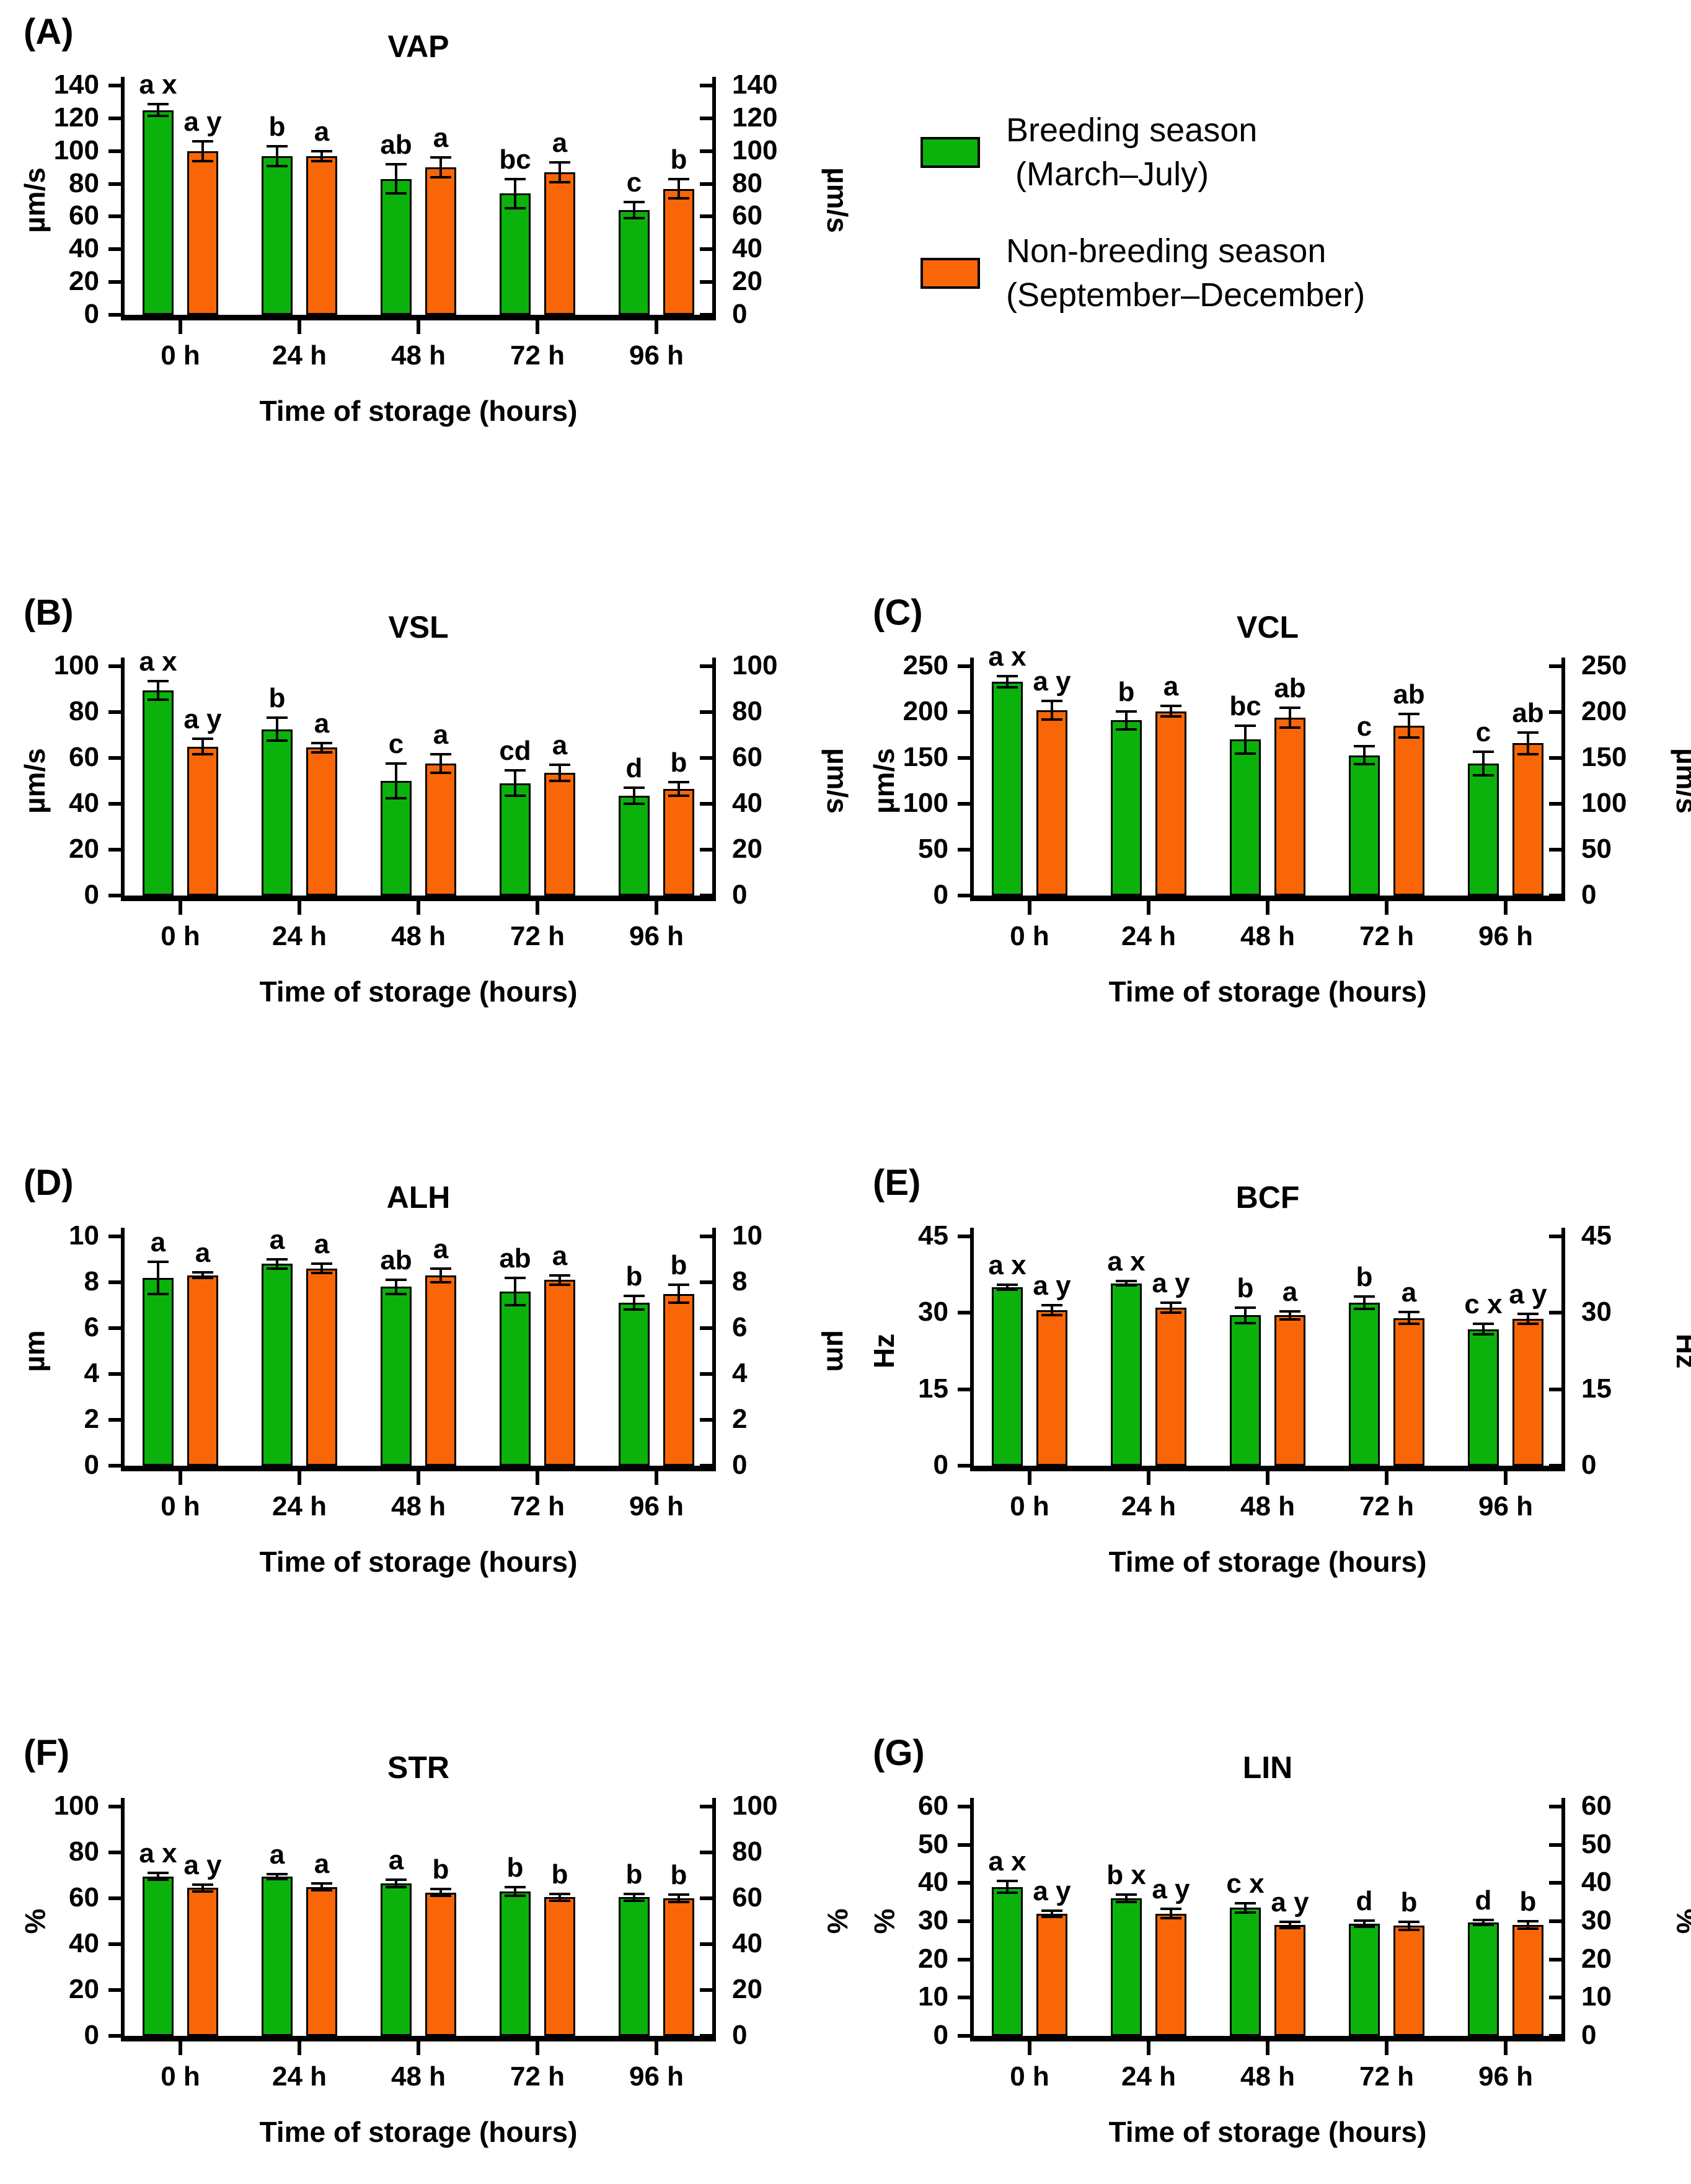 The height and width of the screenshot is (2184, 1691). I want to click on significance-letter: c, so click(396, 745).